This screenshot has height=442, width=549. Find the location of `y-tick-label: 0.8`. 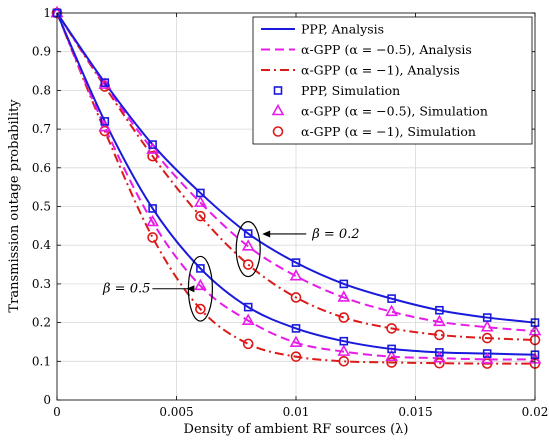

y-tick-label: 0.8 is located at coordinates (41, 90).